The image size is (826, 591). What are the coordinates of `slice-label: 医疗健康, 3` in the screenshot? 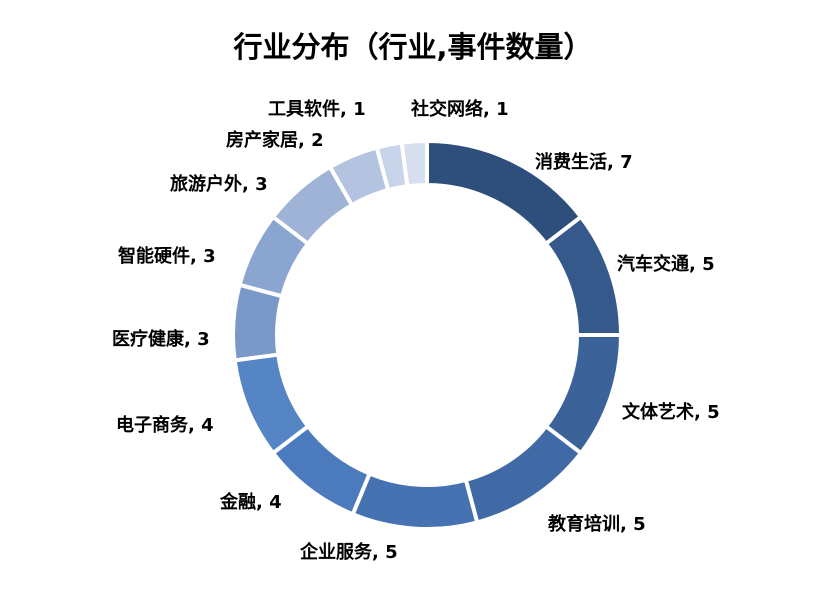 It's located at (161, 339).